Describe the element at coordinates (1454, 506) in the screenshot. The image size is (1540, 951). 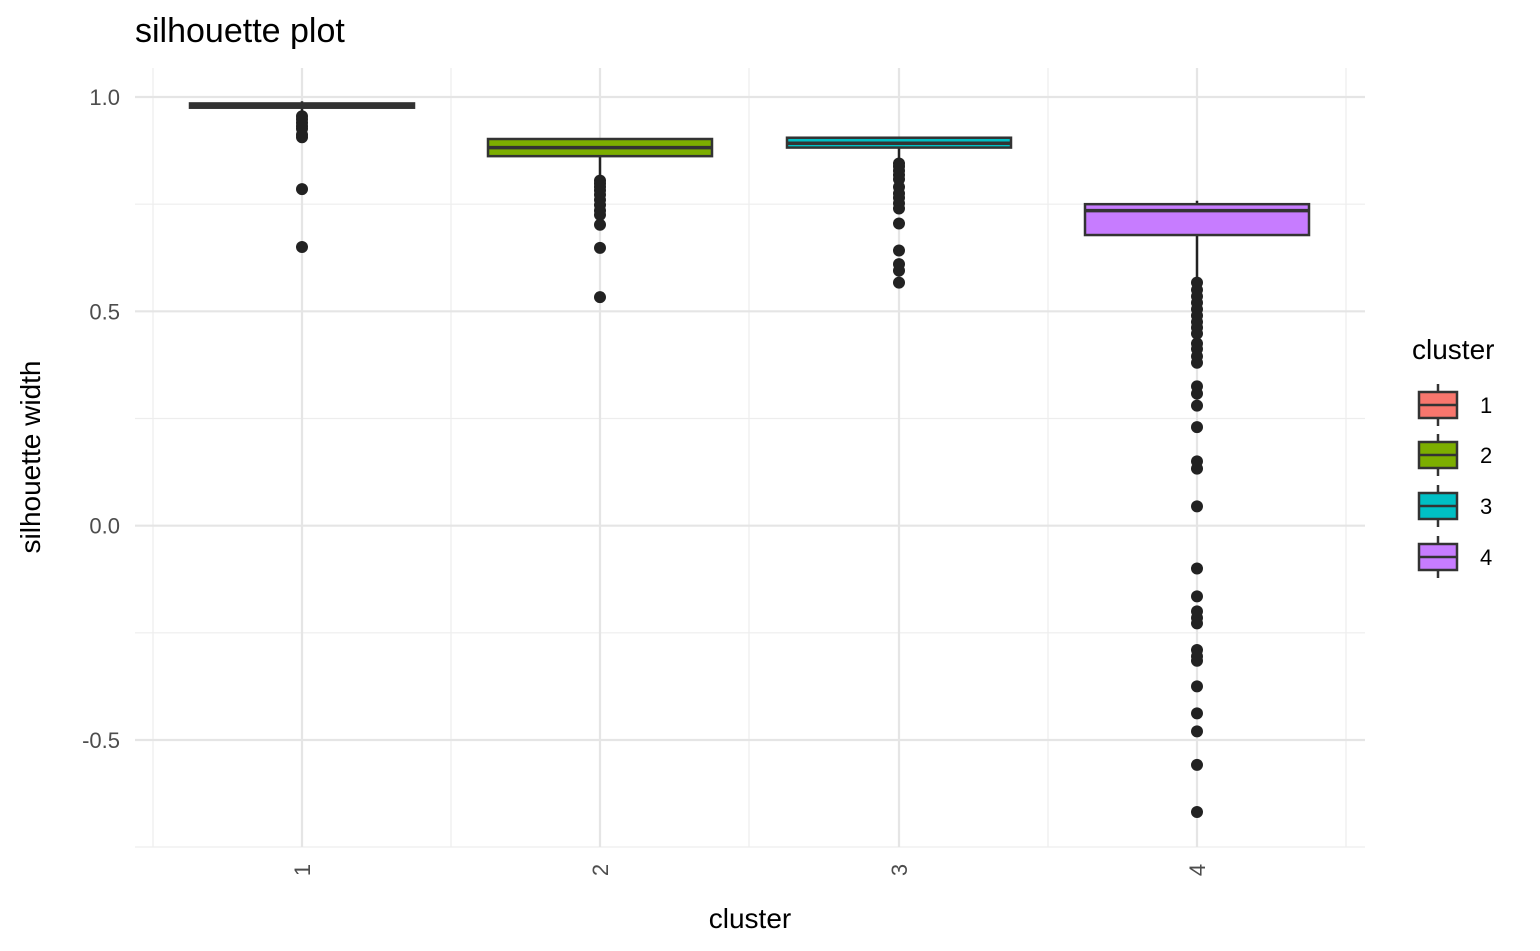
I see `legend-item-3: 3` at that location.